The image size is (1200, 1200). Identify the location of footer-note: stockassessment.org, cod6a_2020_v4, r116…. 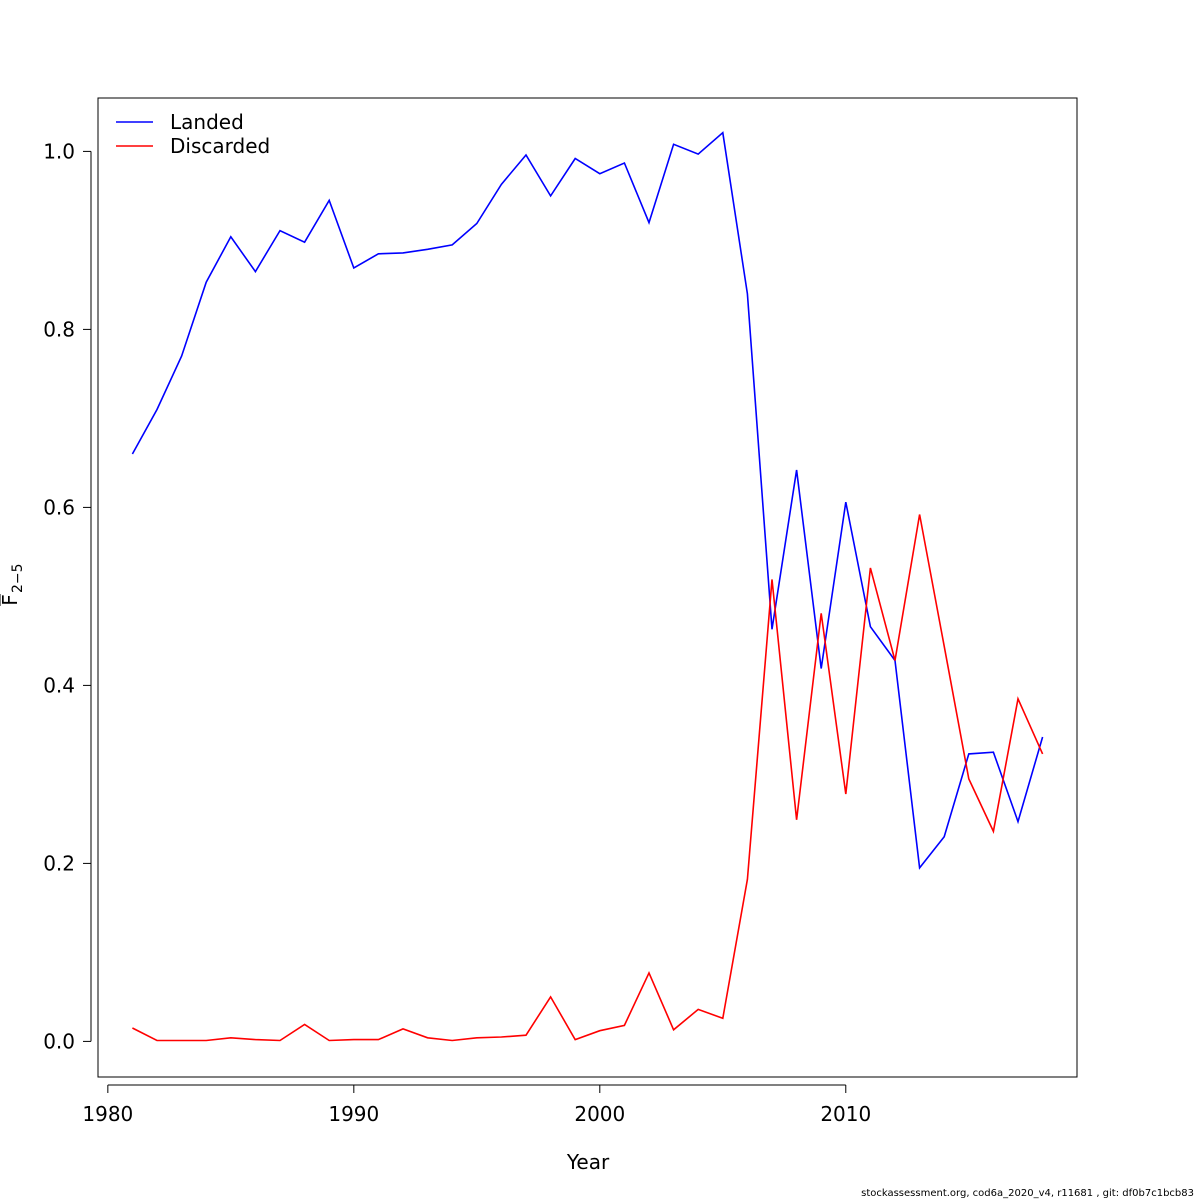
(1027, 1193).